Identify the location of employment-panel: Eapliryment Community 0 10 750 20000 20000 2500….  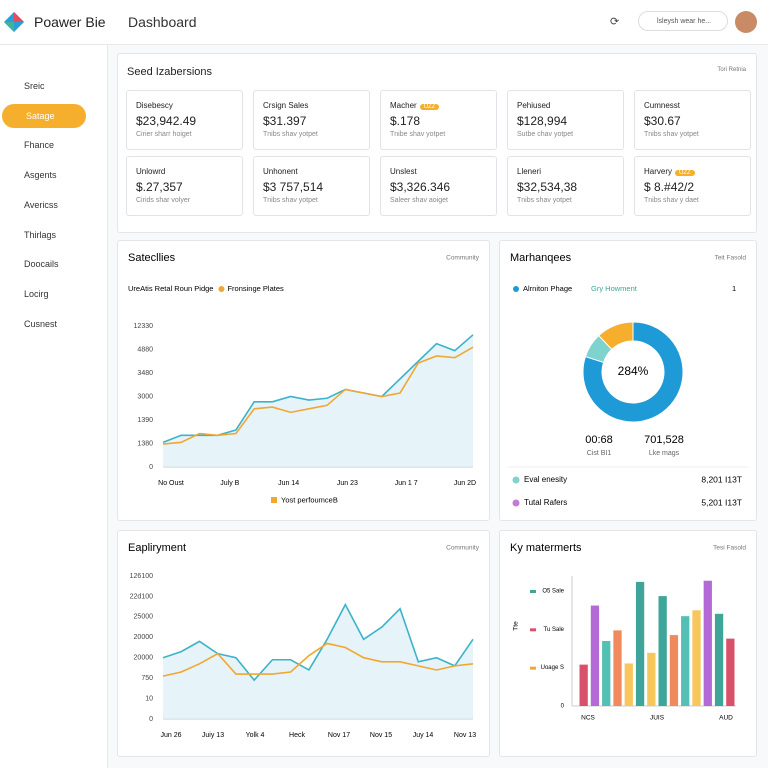
(303, 643).